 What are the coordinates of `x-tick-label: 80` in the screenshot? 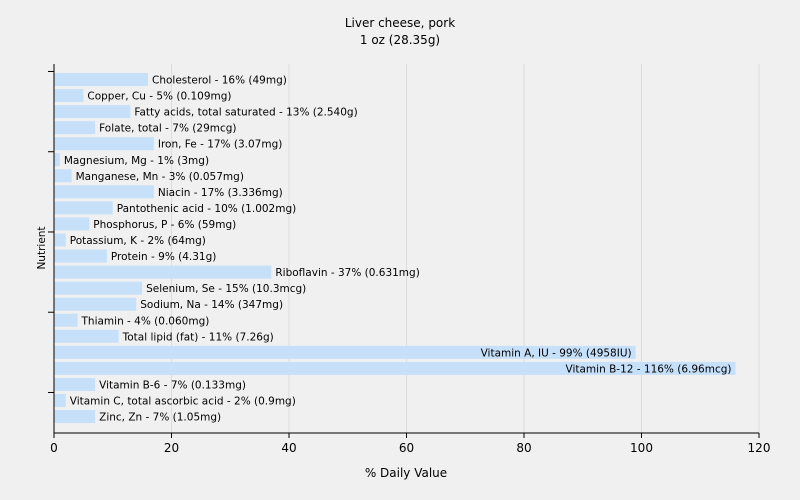 It's located at (523, 448).